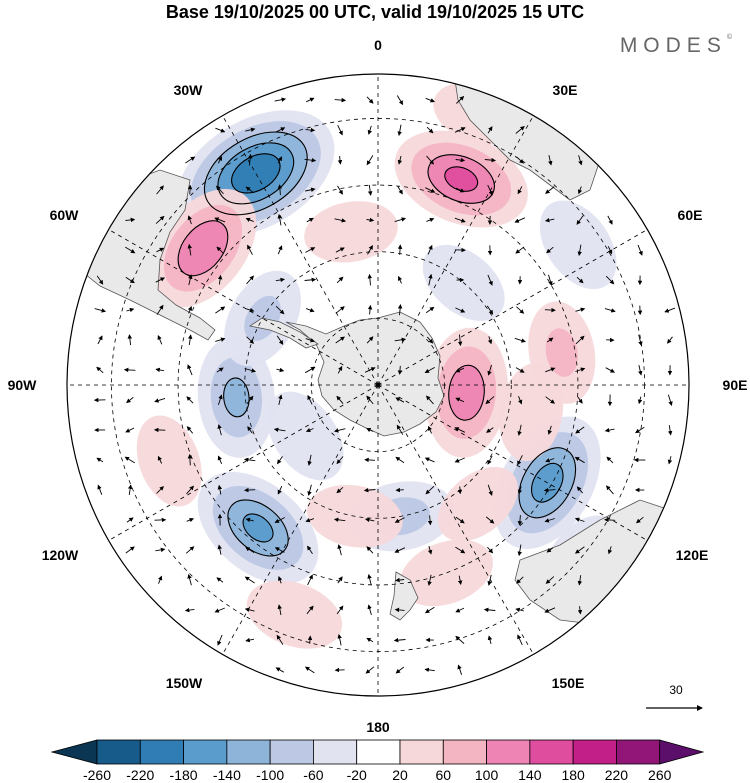 The image size is (750, 783). I want to click on colorbar-tick-label: -100, so click(270, 775).